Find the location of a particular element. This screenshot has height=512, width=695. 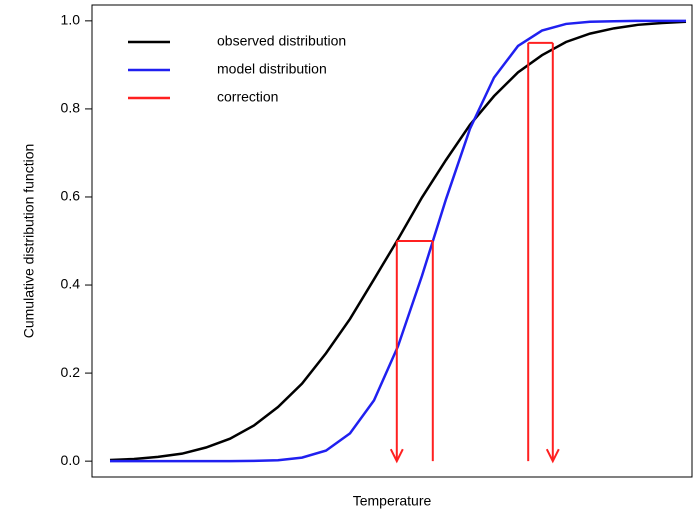

y-tick-label: 1.0 is located at coordinates (71, 20).